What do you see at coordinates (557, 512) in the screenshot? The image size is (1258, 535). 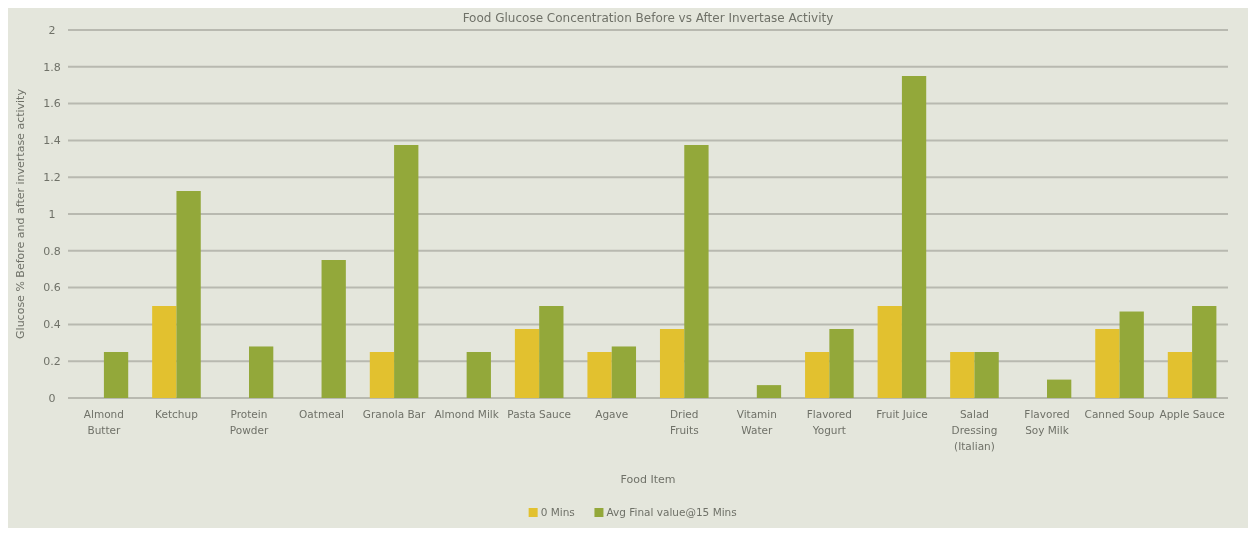 I see `legend-label: 0 Mins` at bounding box center [557, 512].